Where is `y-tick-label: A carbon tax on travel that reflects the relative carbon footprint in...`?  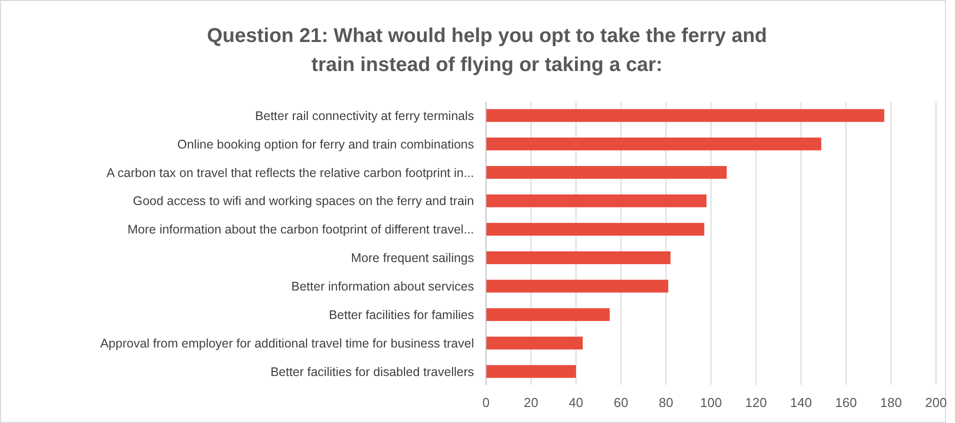
y-tick-label: A carbon tax on travel that reflects the relative carbon footprint in... is located at coordinates (290, 173).